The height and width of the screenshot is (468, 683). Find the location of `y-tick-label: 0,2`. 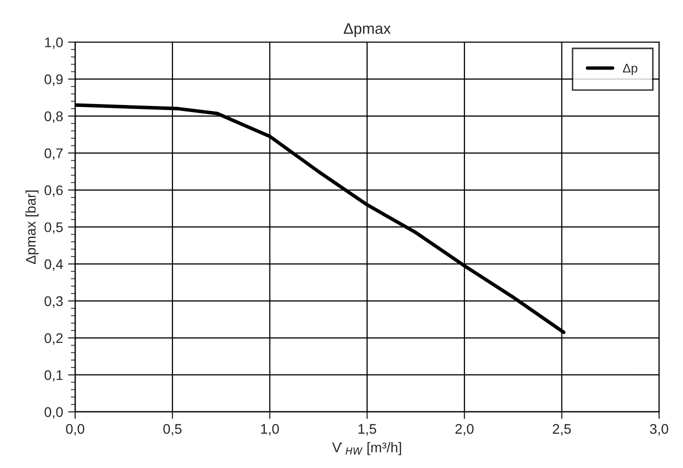

y-tick-label: 0,2 is located at coordinates (53, 339).